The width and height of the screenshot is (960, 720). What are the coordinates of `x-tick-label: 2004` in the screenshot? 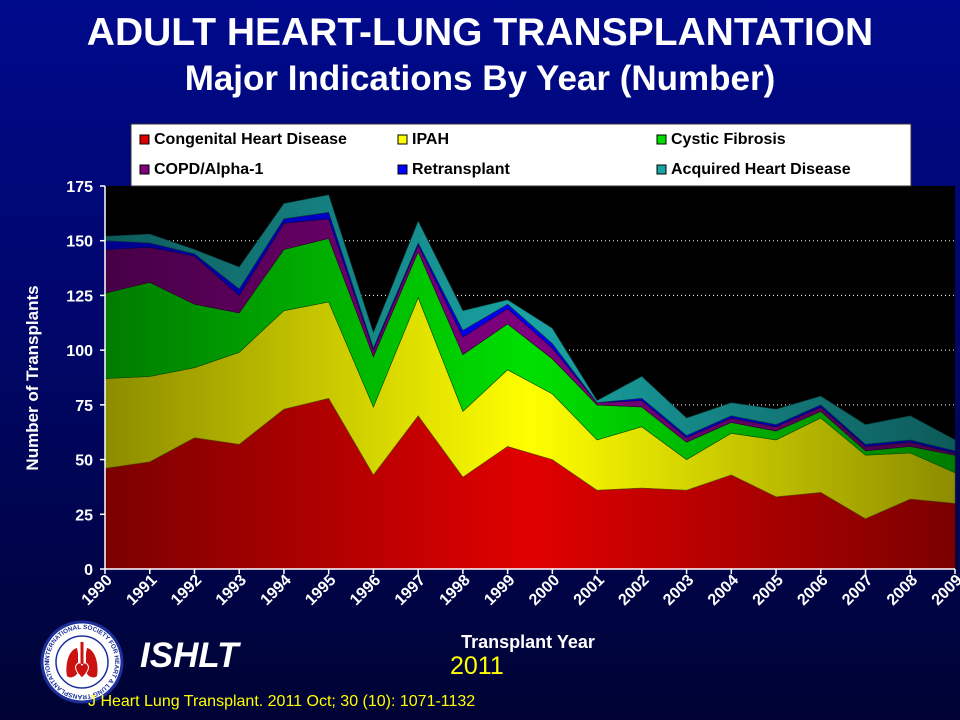 It's located at (723, 590).